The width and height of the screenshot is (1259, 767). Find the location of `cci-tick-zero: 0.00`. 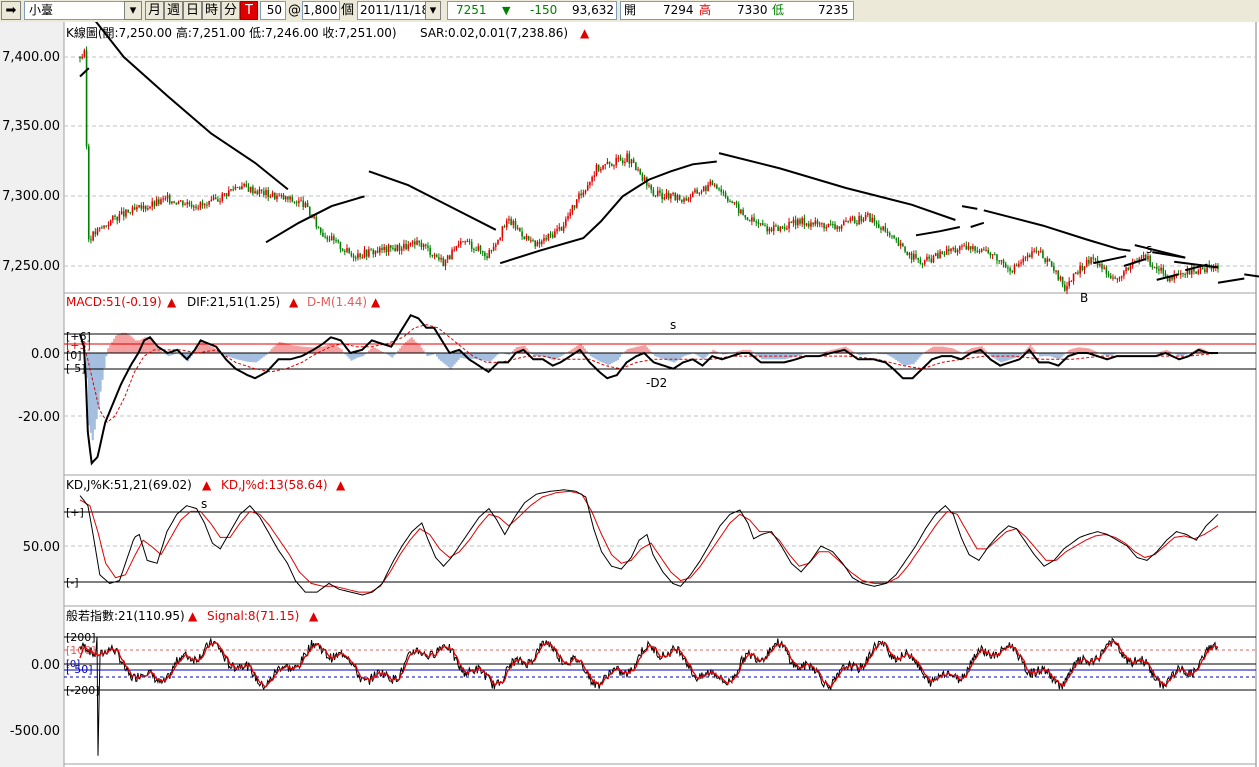

cci-tick-zero: 0.00 is located at coordinates (45, 665).